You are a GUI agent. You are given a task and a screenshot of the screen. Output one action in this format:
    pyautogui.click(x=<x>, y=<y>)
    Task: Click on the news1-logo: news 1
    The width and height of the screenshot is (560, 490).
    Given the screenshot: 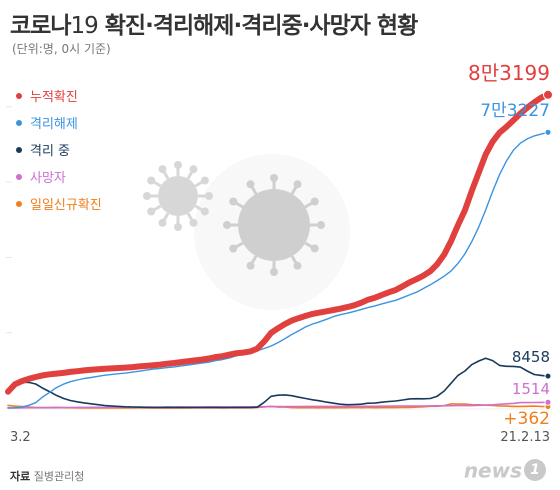 What is the action you would take?
    pyautogui.click(x=504, y=469)
    